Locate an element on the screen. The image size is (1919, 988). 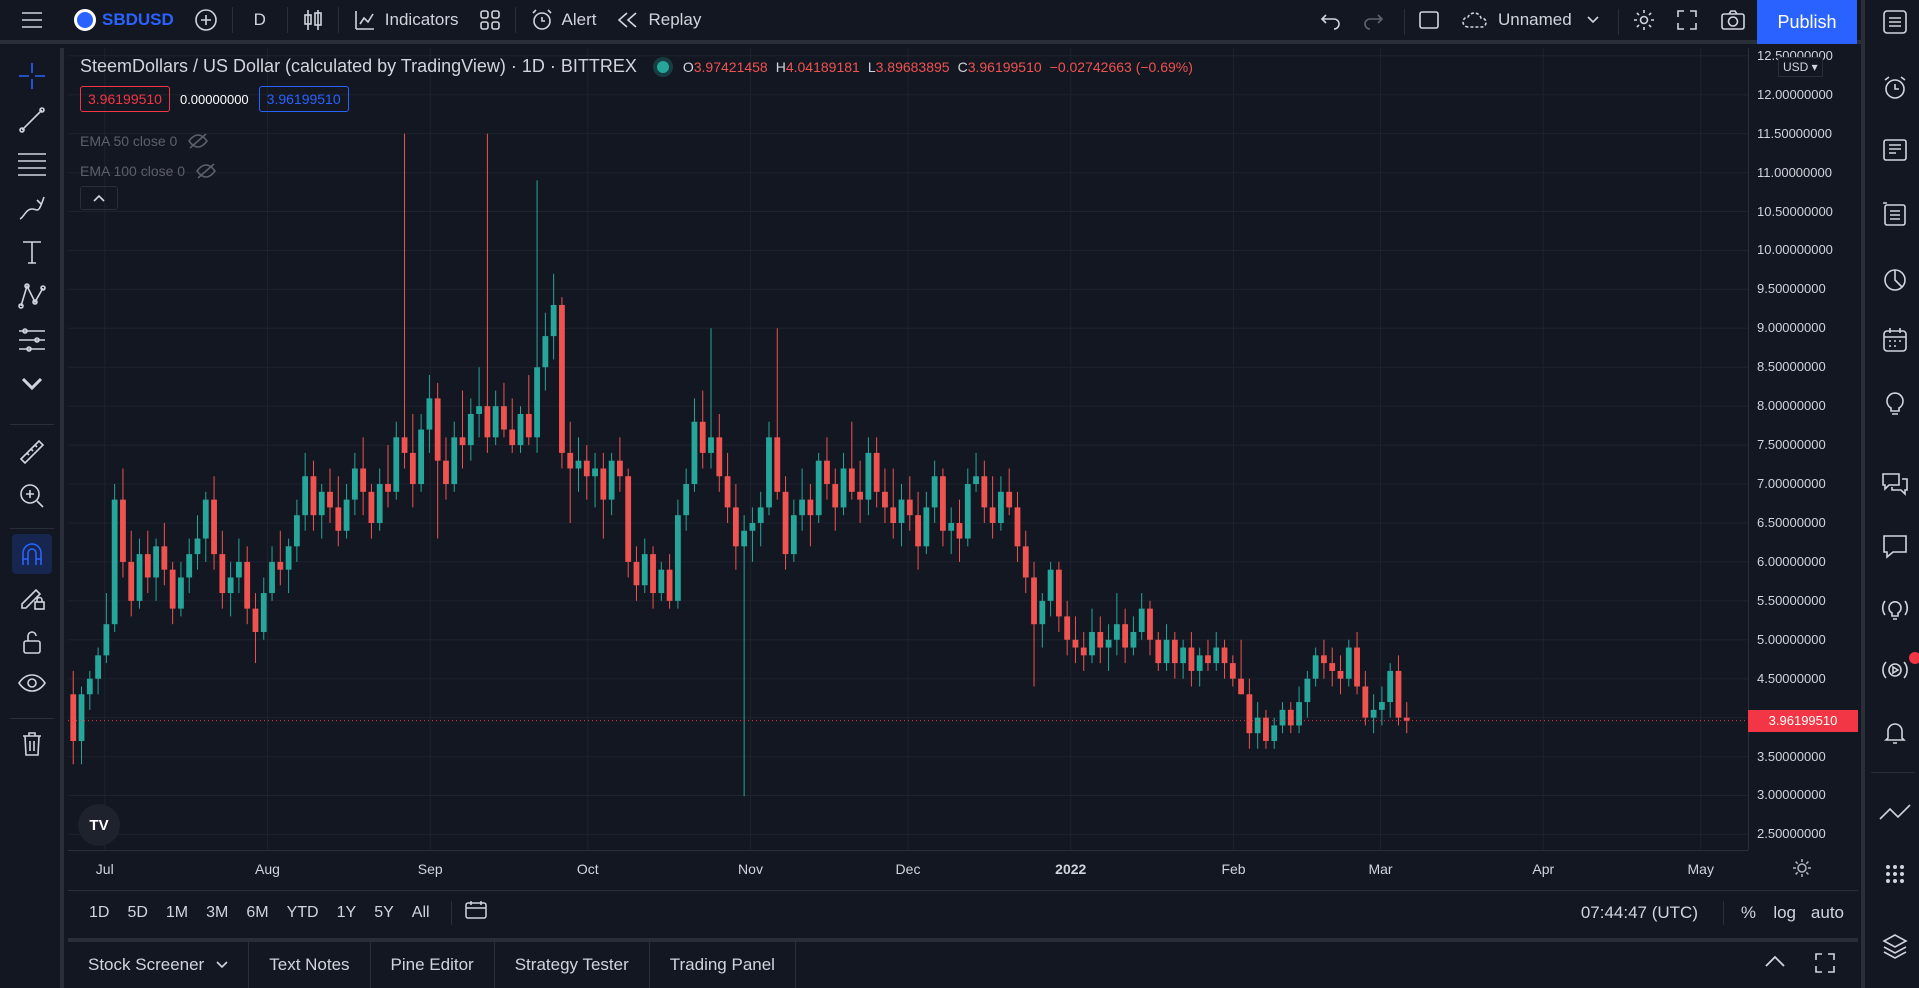
auto-scale-toggle: auto is located at coordinates (1827, 912).